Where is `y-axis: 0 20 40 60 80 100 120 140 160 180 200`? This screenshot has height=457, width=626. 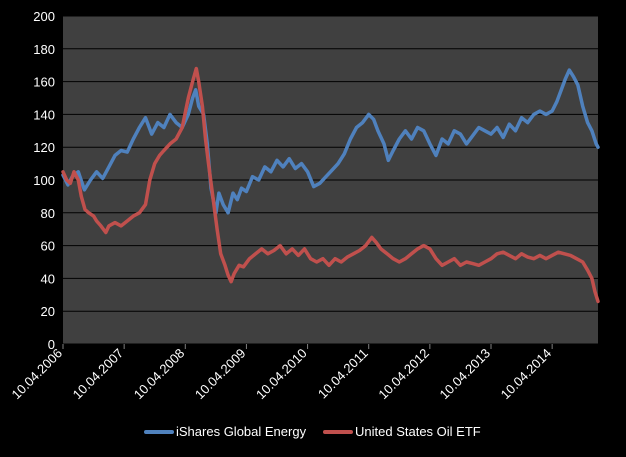
y-axis: 0 20 40 60 80 100 120 140 160 180 200 is located at coordinates (44, 180).